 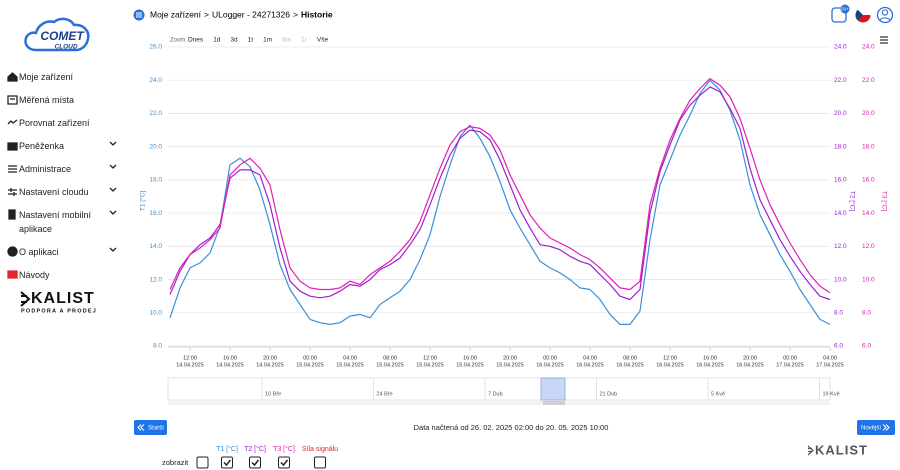 What do you see at coordinates (868, 113) in the screenshot?
I see `y-tick-label: 20.0` at bounding box center [868, 113].